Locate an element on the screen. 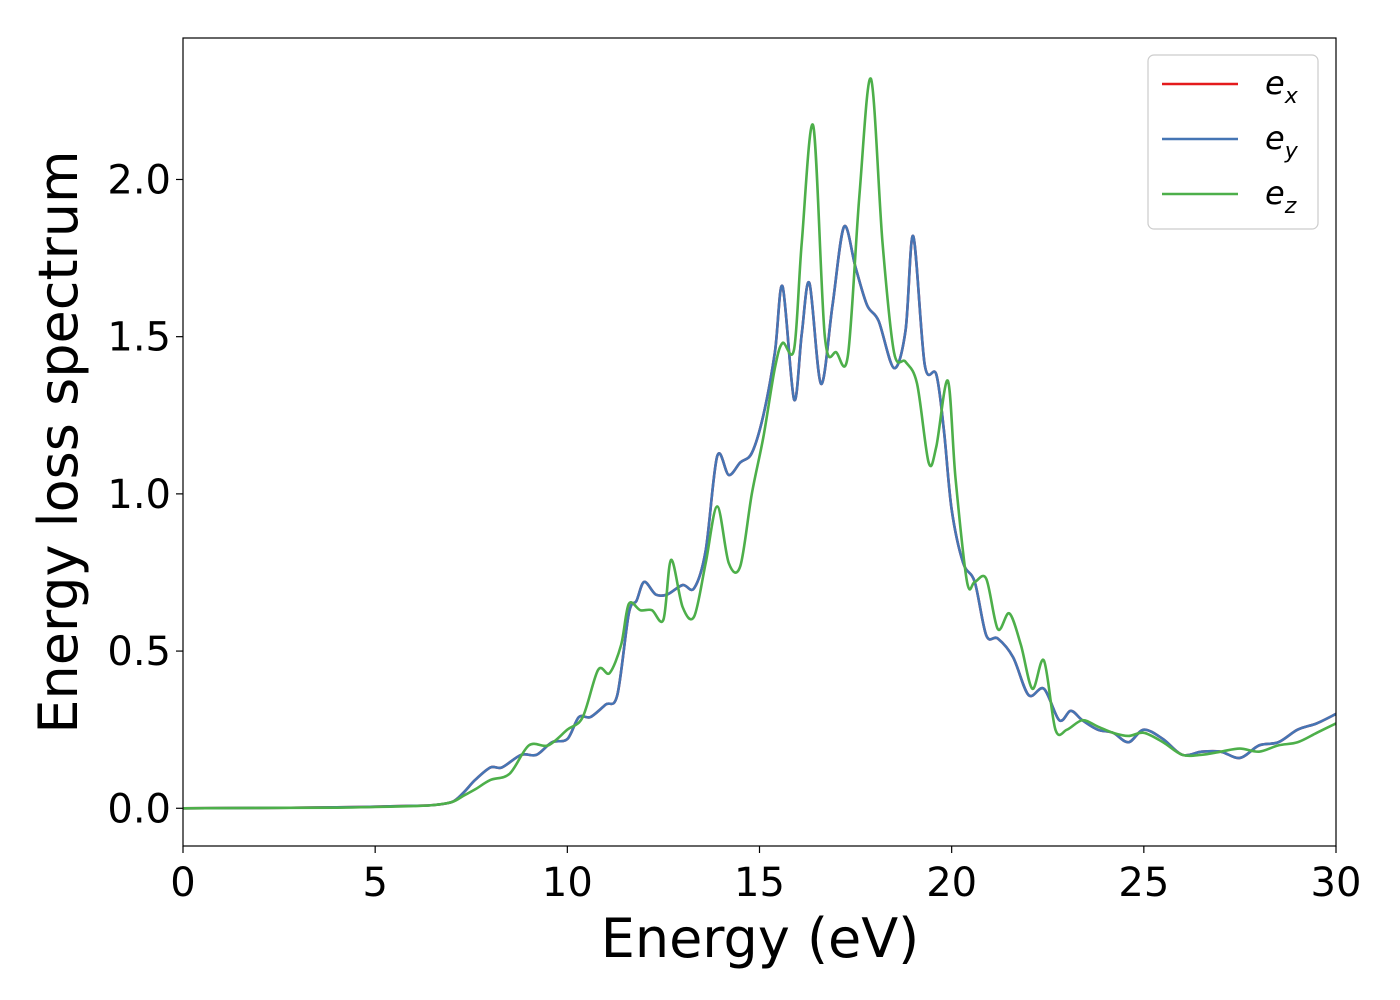 This screenshot has width=1400, height=1000. y-axis-title: Energy loss spectrum is located at coordinates (58, 441).